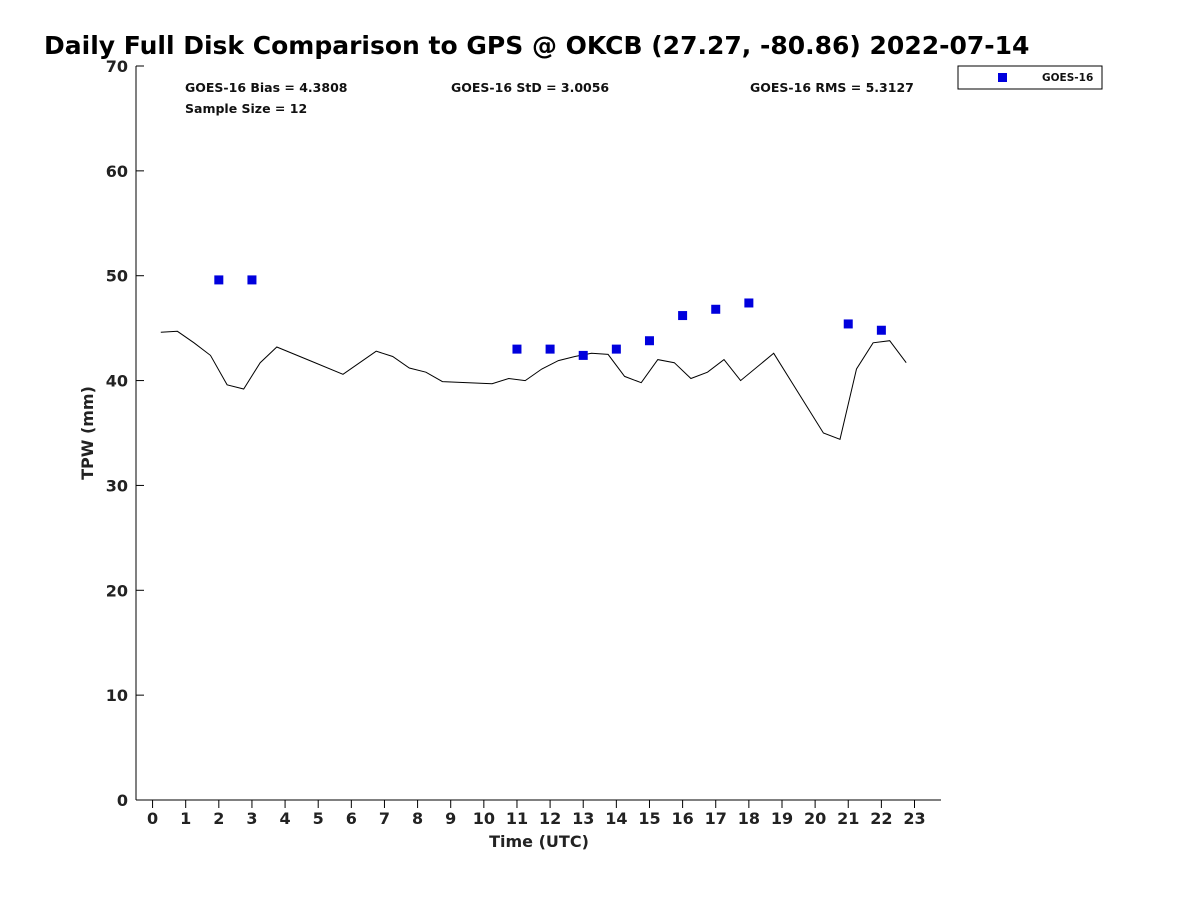 The width and height of the screenshot is (1200, 900). Describe the element at coordinates (530, 87) in the screenshot. I see `std-stat: GOES-16 StD = 3.0056` at that location.